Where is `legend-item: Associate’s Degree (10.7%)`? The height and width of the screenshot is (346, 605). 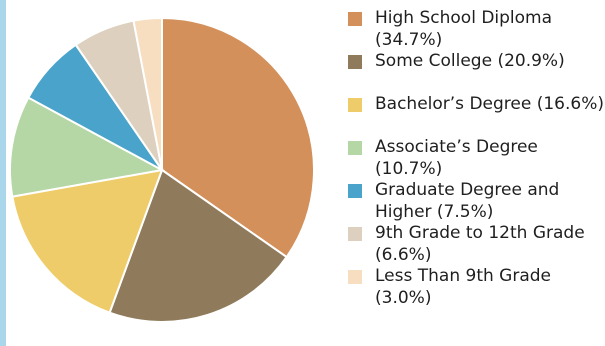 legend-item: Associate’s Degree (10.7%) is located at coordinates (475, 158).